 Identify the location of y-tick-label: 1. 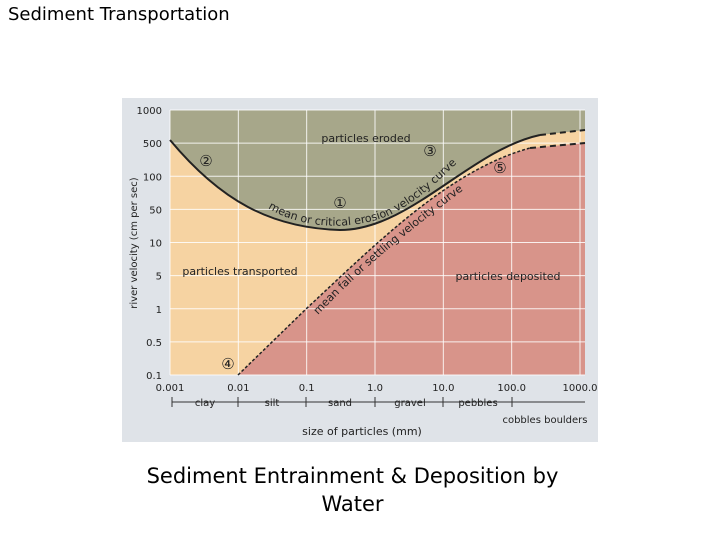
(159, 310).